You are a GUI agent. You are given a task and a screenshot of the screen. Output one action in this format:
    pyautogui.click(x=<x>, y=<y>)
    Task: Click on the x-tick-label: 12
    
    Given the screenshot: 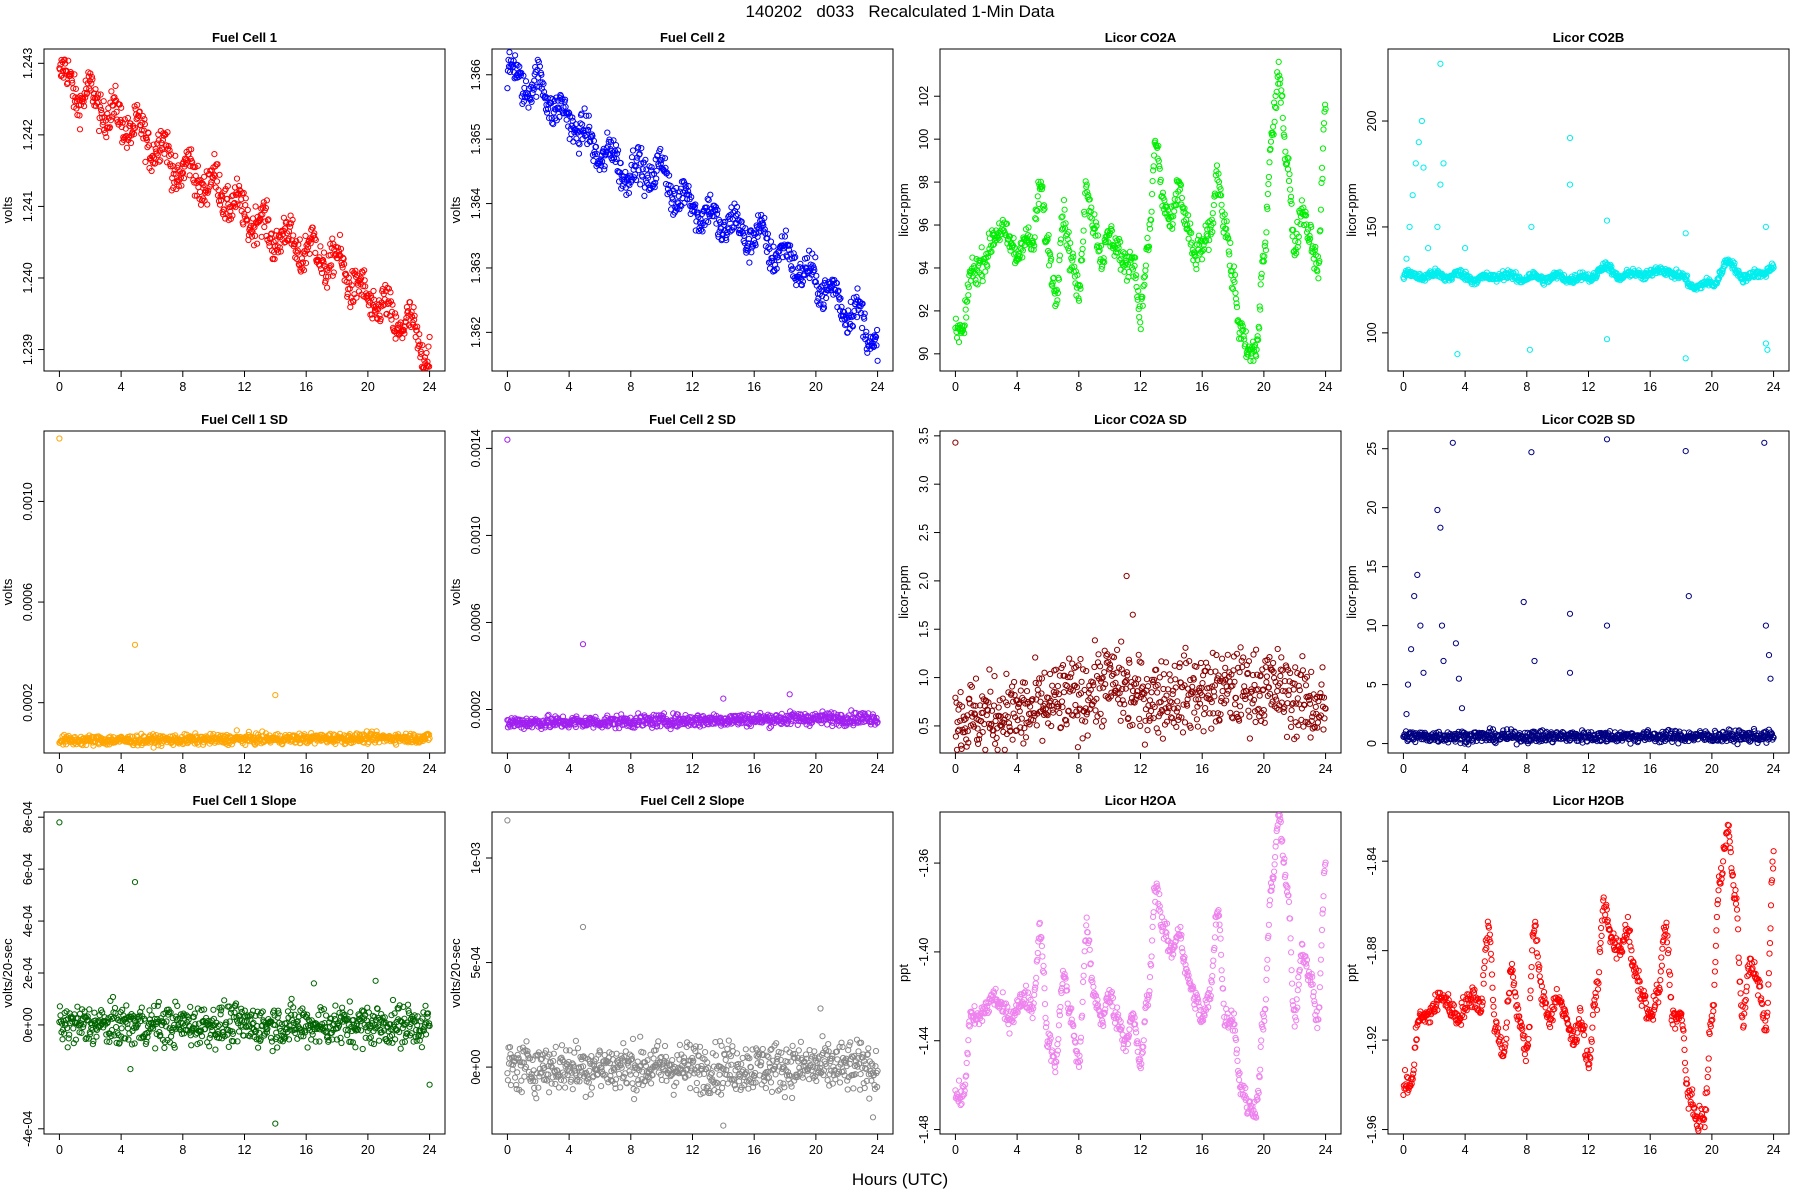 What is the action you would take?
    pyautogui.click(x=693, y=769)
    